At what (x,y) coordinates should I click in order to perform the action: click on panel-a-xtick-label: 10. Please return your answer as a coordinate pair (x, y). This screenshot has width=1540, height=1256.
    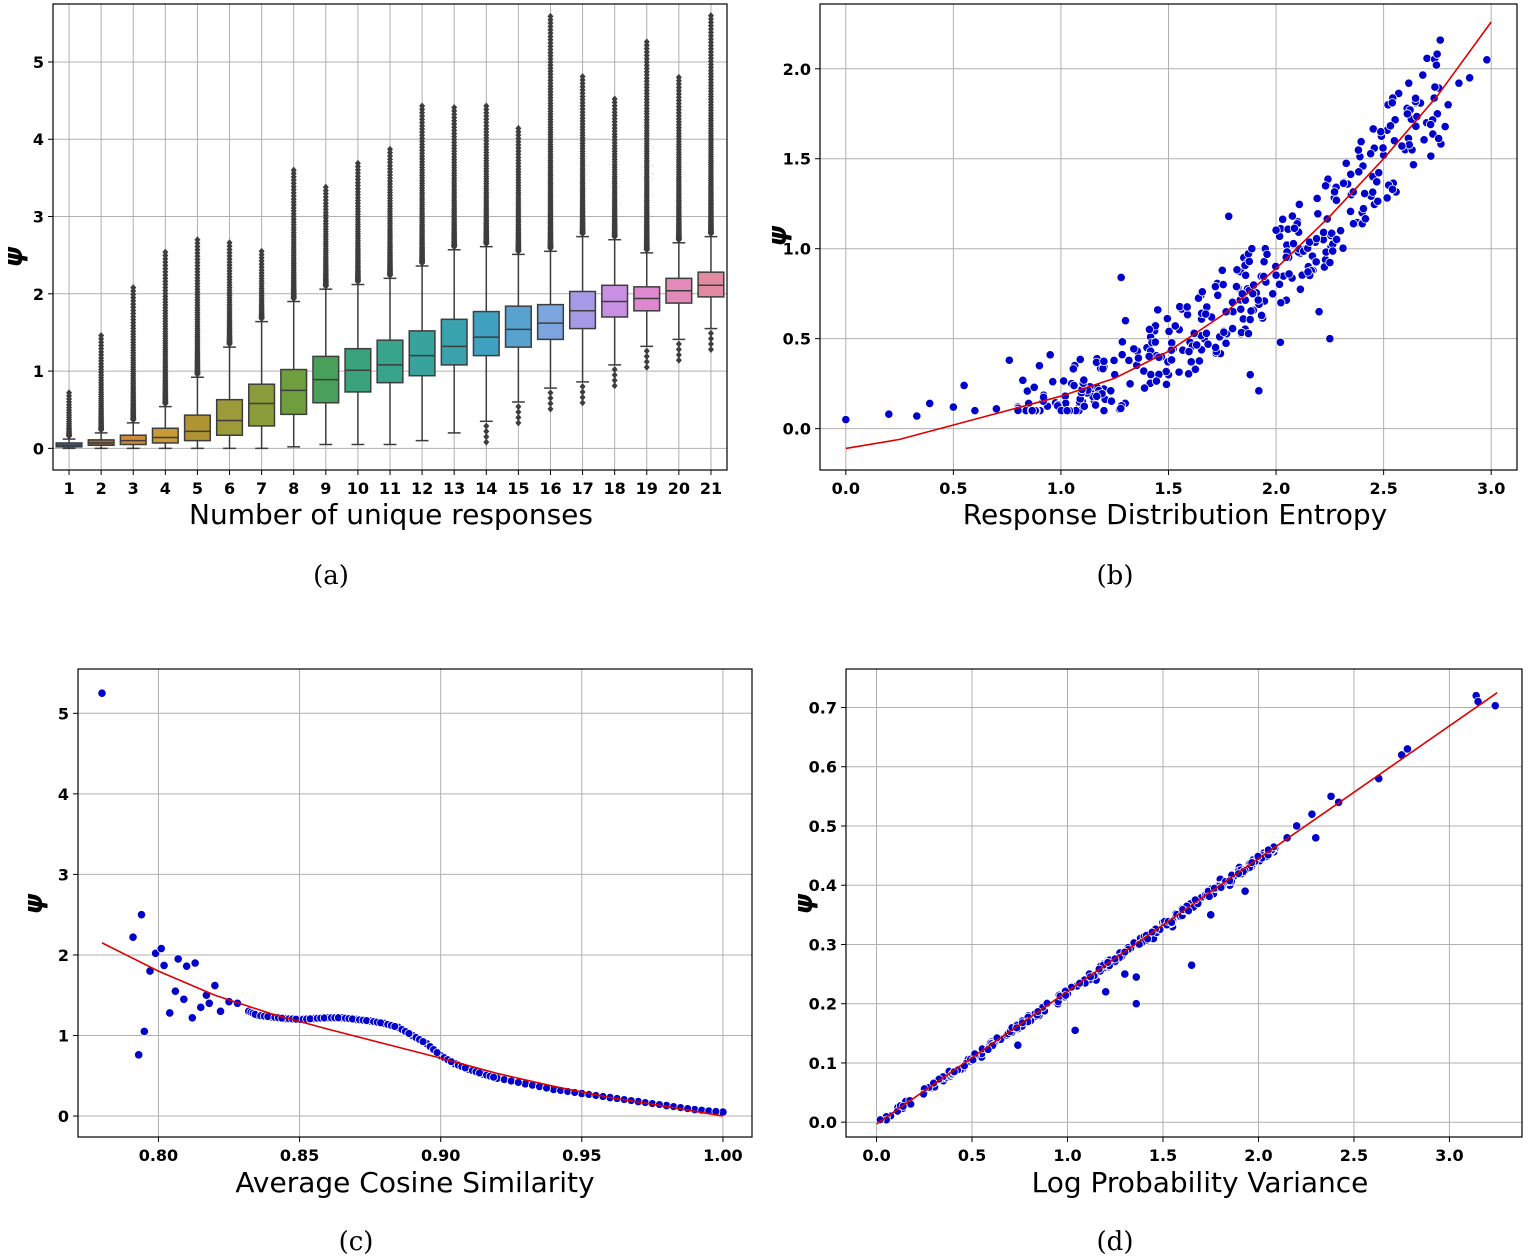
    Looking at the image, I should click on (358, 488).